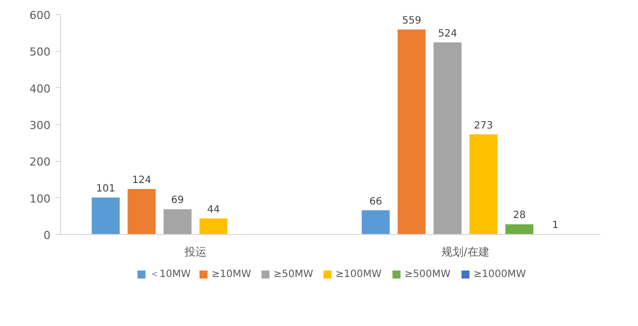 This screenshot has height=326, width=638. I want to click on data-label: 44, so click(213, 210).